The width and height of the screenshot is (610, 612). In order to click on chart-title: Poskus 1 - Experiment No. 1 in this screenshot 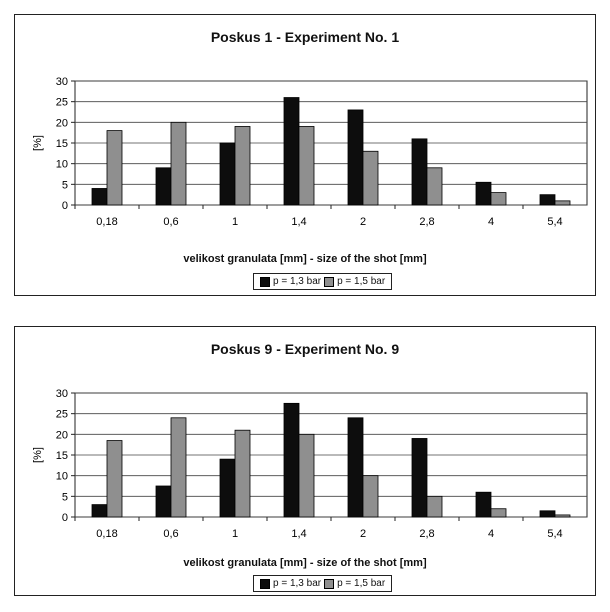, I will do `click(305, 37)`.